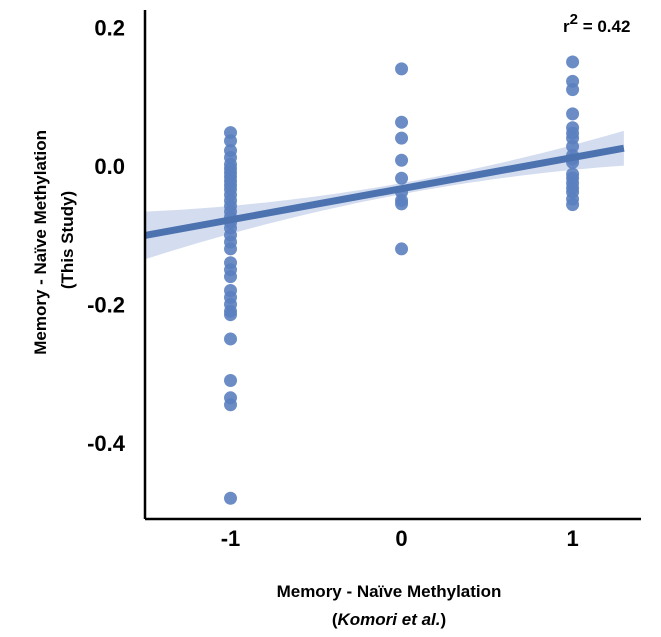 This screenshot has height=637, width=661. What do you see at coordinates (574, 19) in the screenshot?
I see `r-squared-superscript: 2` at bounding box center [574, 19].